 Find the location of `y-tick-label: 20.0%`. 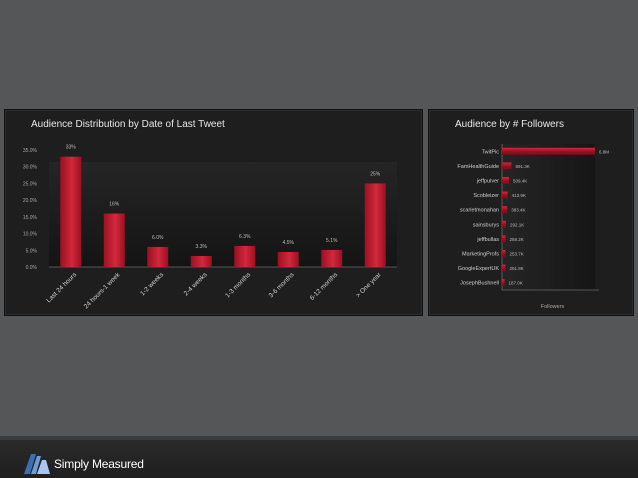

y-tick-label: 20.0% is located at coordinates (30, 201).